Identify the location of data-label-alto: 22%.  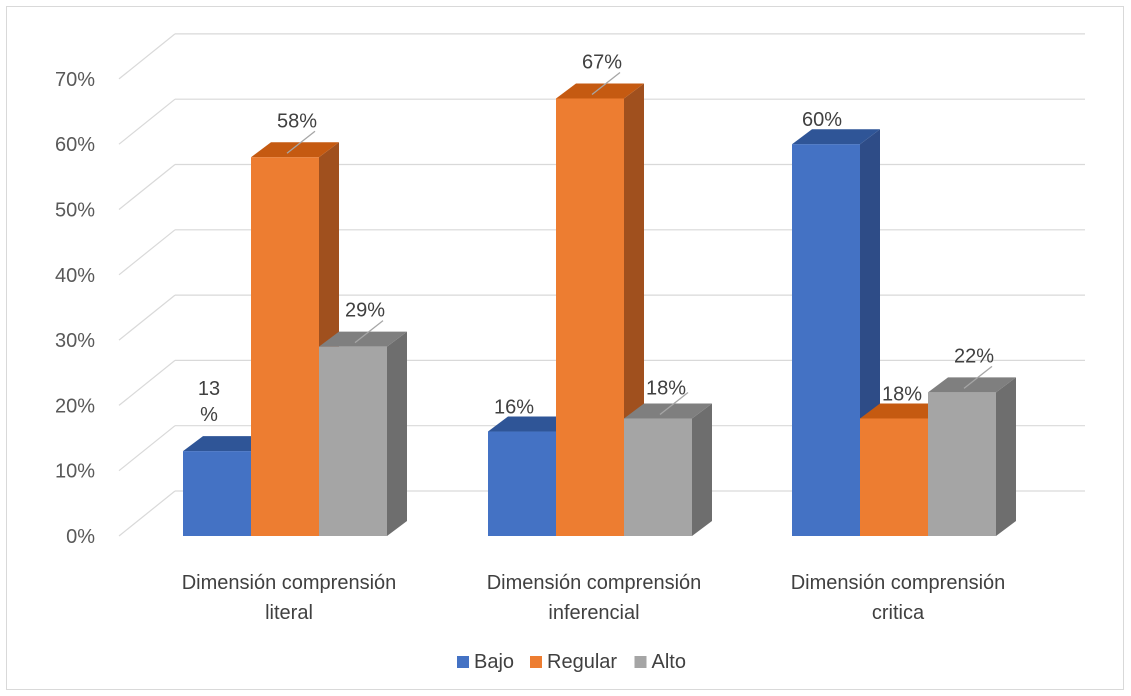
(974, 356).